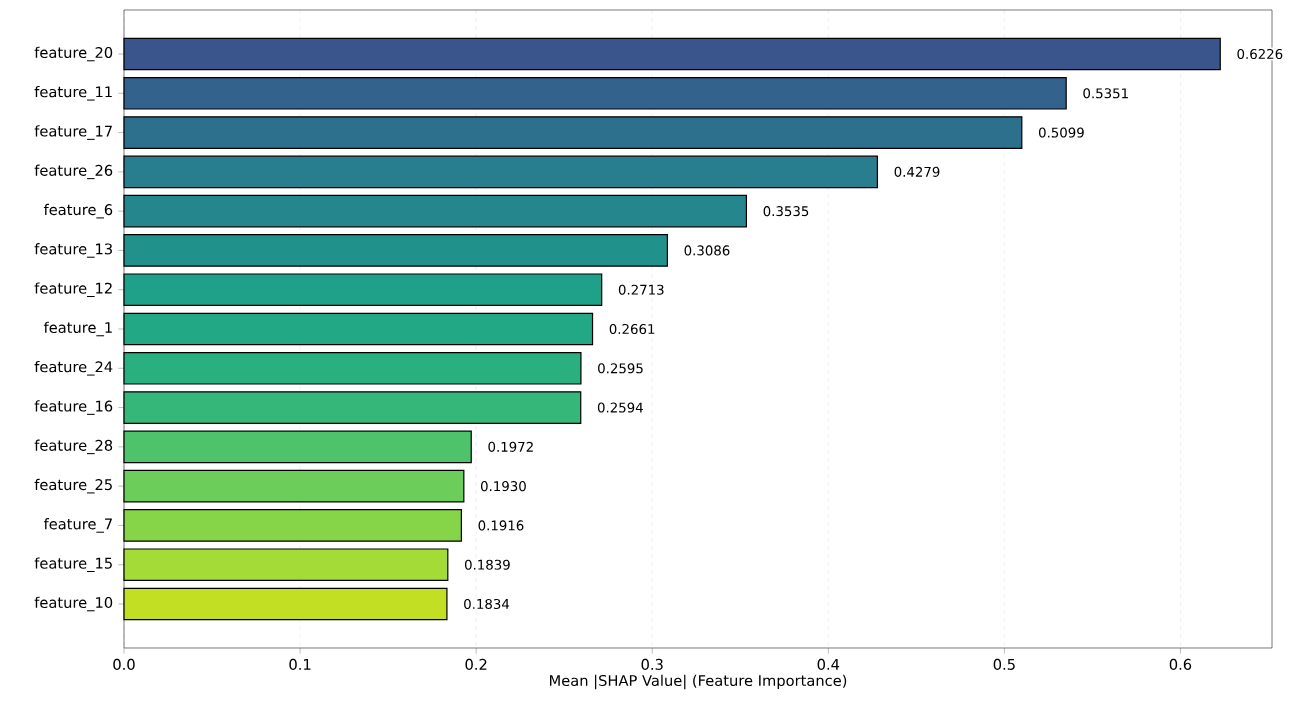  Describe the element at coordinates (632, 329) in the screenshot. I see `data-label: 0.2661` at that location.